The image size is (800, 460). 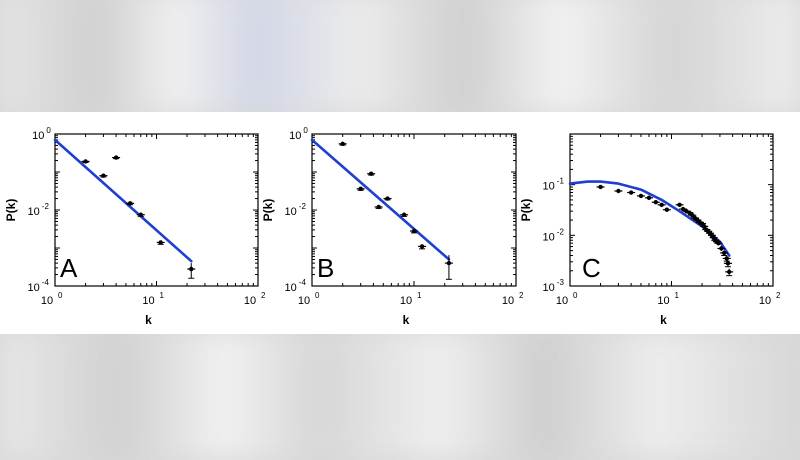 I want to click on panel-label: C, so click(x=591, y=268).